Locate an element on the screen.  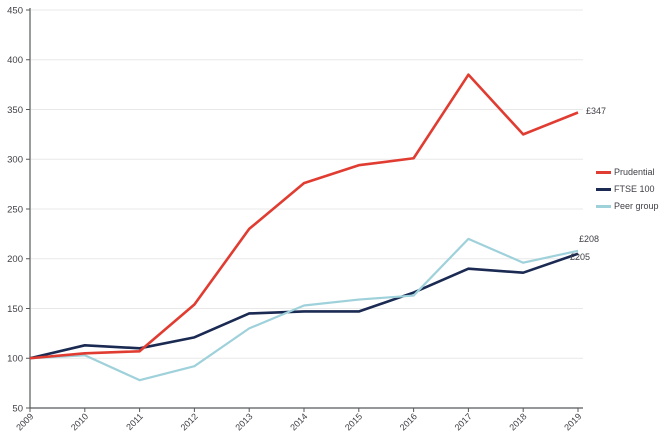
legend-item-prudential: Prudential is located at coordinates (627, 172).